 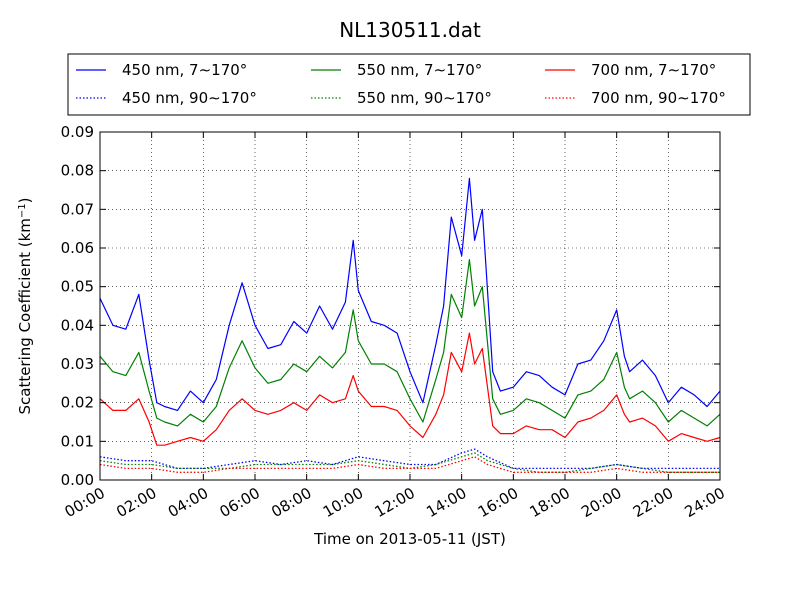 What do you see at coordinates (424, 98) in the screenshot?
I see `legend-label: 550 nm, 90∼170°` at bounding box center [424, 98].